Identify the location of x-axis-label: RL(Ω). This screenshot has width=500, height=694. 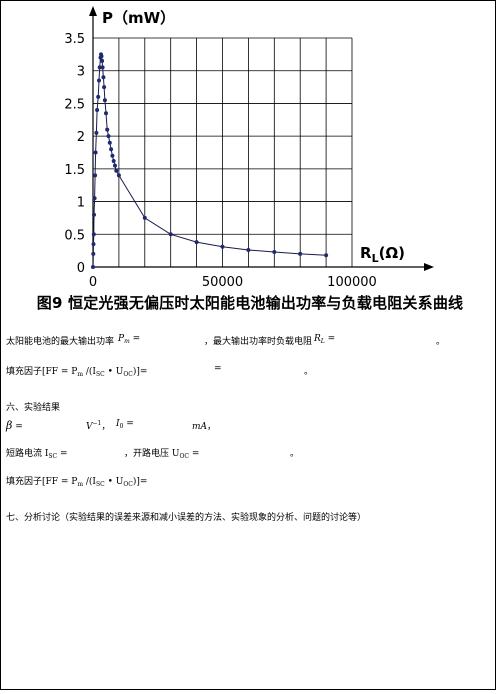
(382, 254).